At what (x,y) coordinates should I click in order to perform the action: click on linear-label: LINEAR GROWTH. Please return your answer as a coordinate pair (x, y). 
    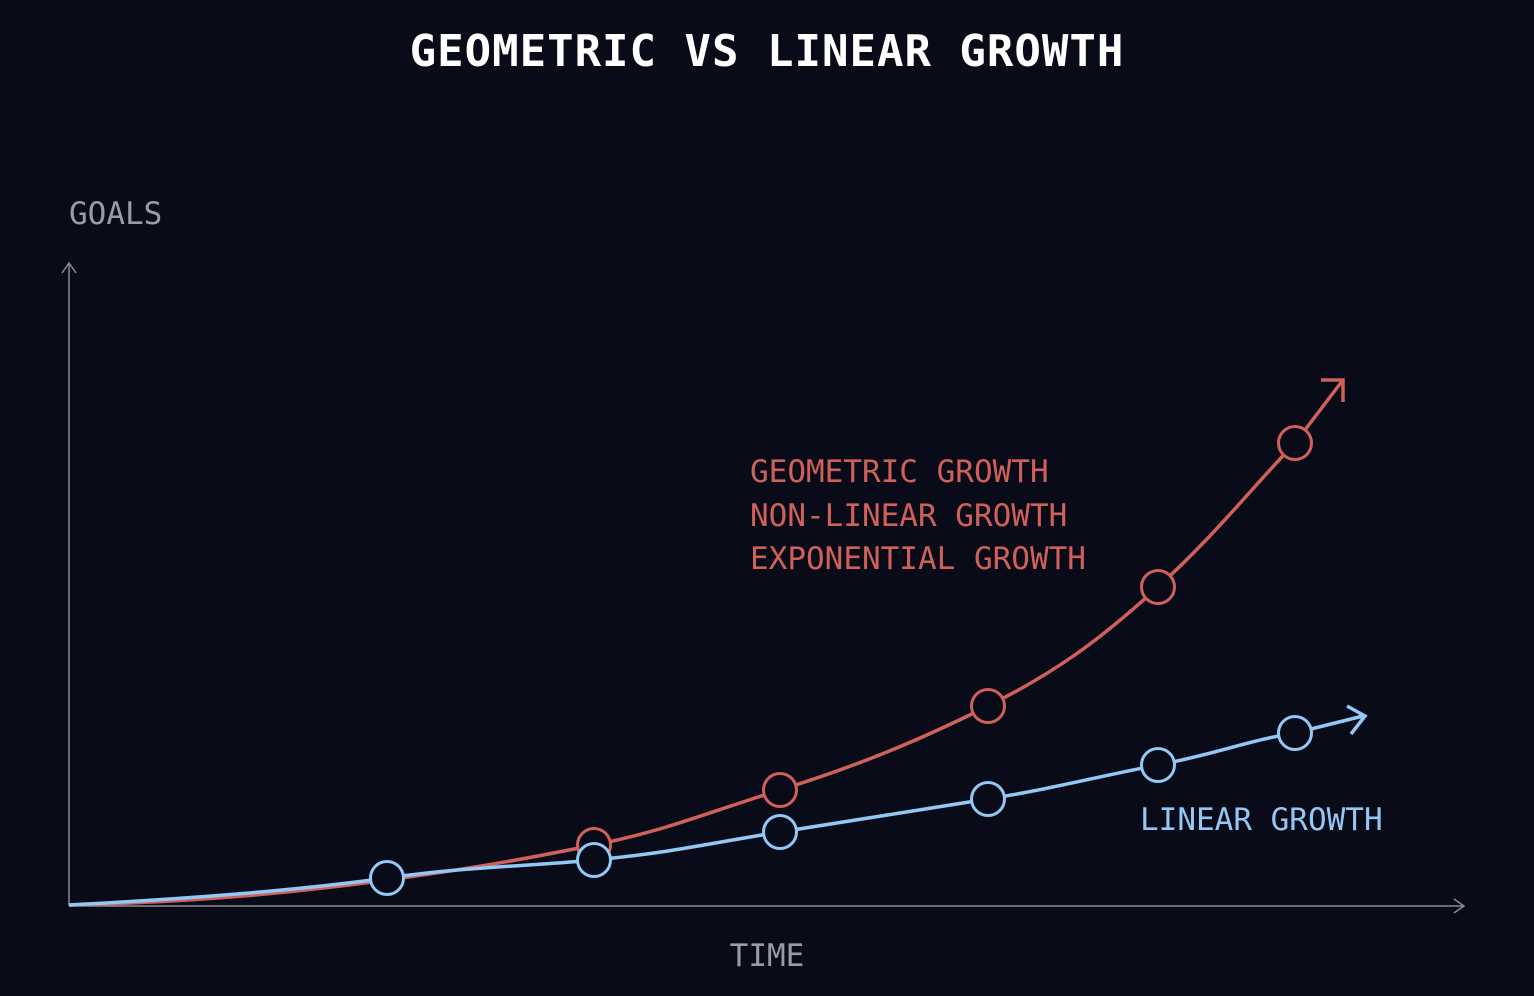
    Looking at the image, I should click on (1261, 820).